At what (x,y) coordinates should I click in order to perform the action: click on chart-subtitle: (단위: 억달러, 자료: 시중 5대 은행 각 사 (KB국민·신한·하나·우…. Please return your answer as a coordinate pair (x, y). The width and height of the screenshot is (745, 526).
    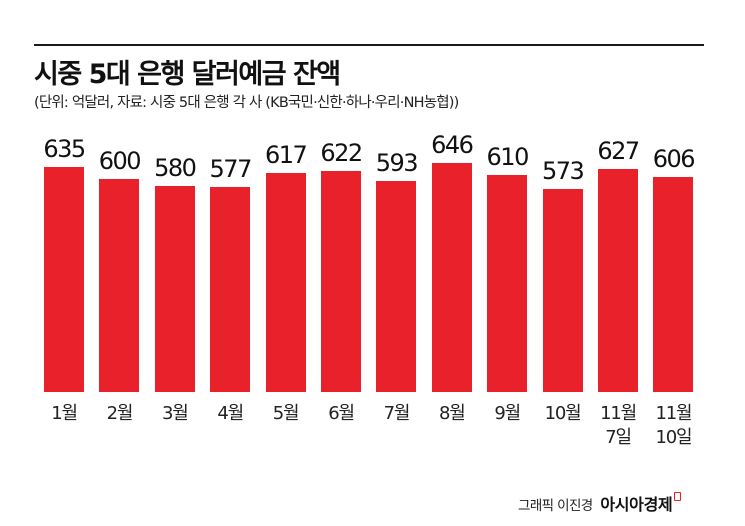
    Looking at the image, I should click on (246, 103).